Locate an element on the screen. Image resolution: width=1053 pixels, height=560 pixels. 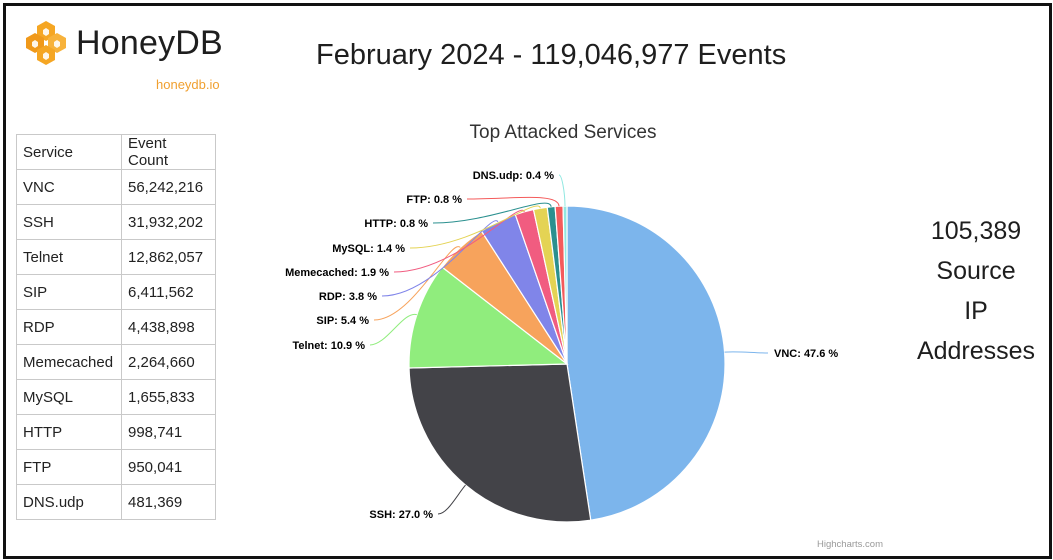
table-cell-service: DNS.udp is located at coordinates (69, 502).